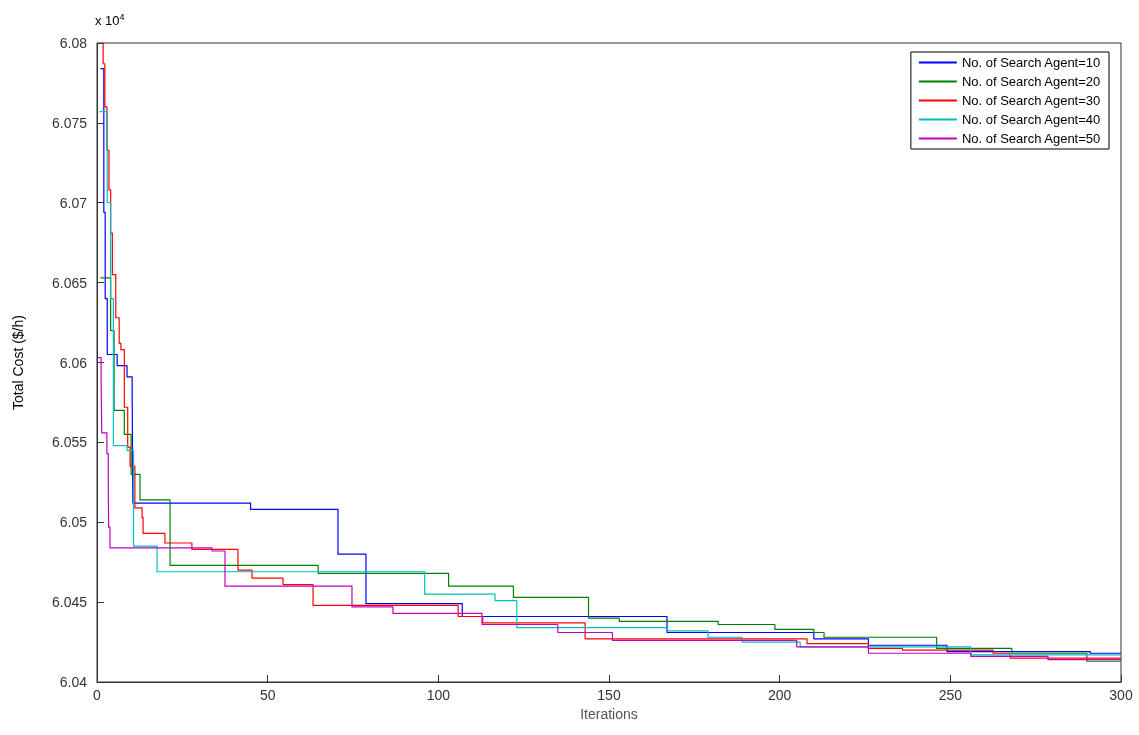 The width and height of the screenshot is (1139, 735). I want to click on x-tick-label: 0, so click(97, 695).